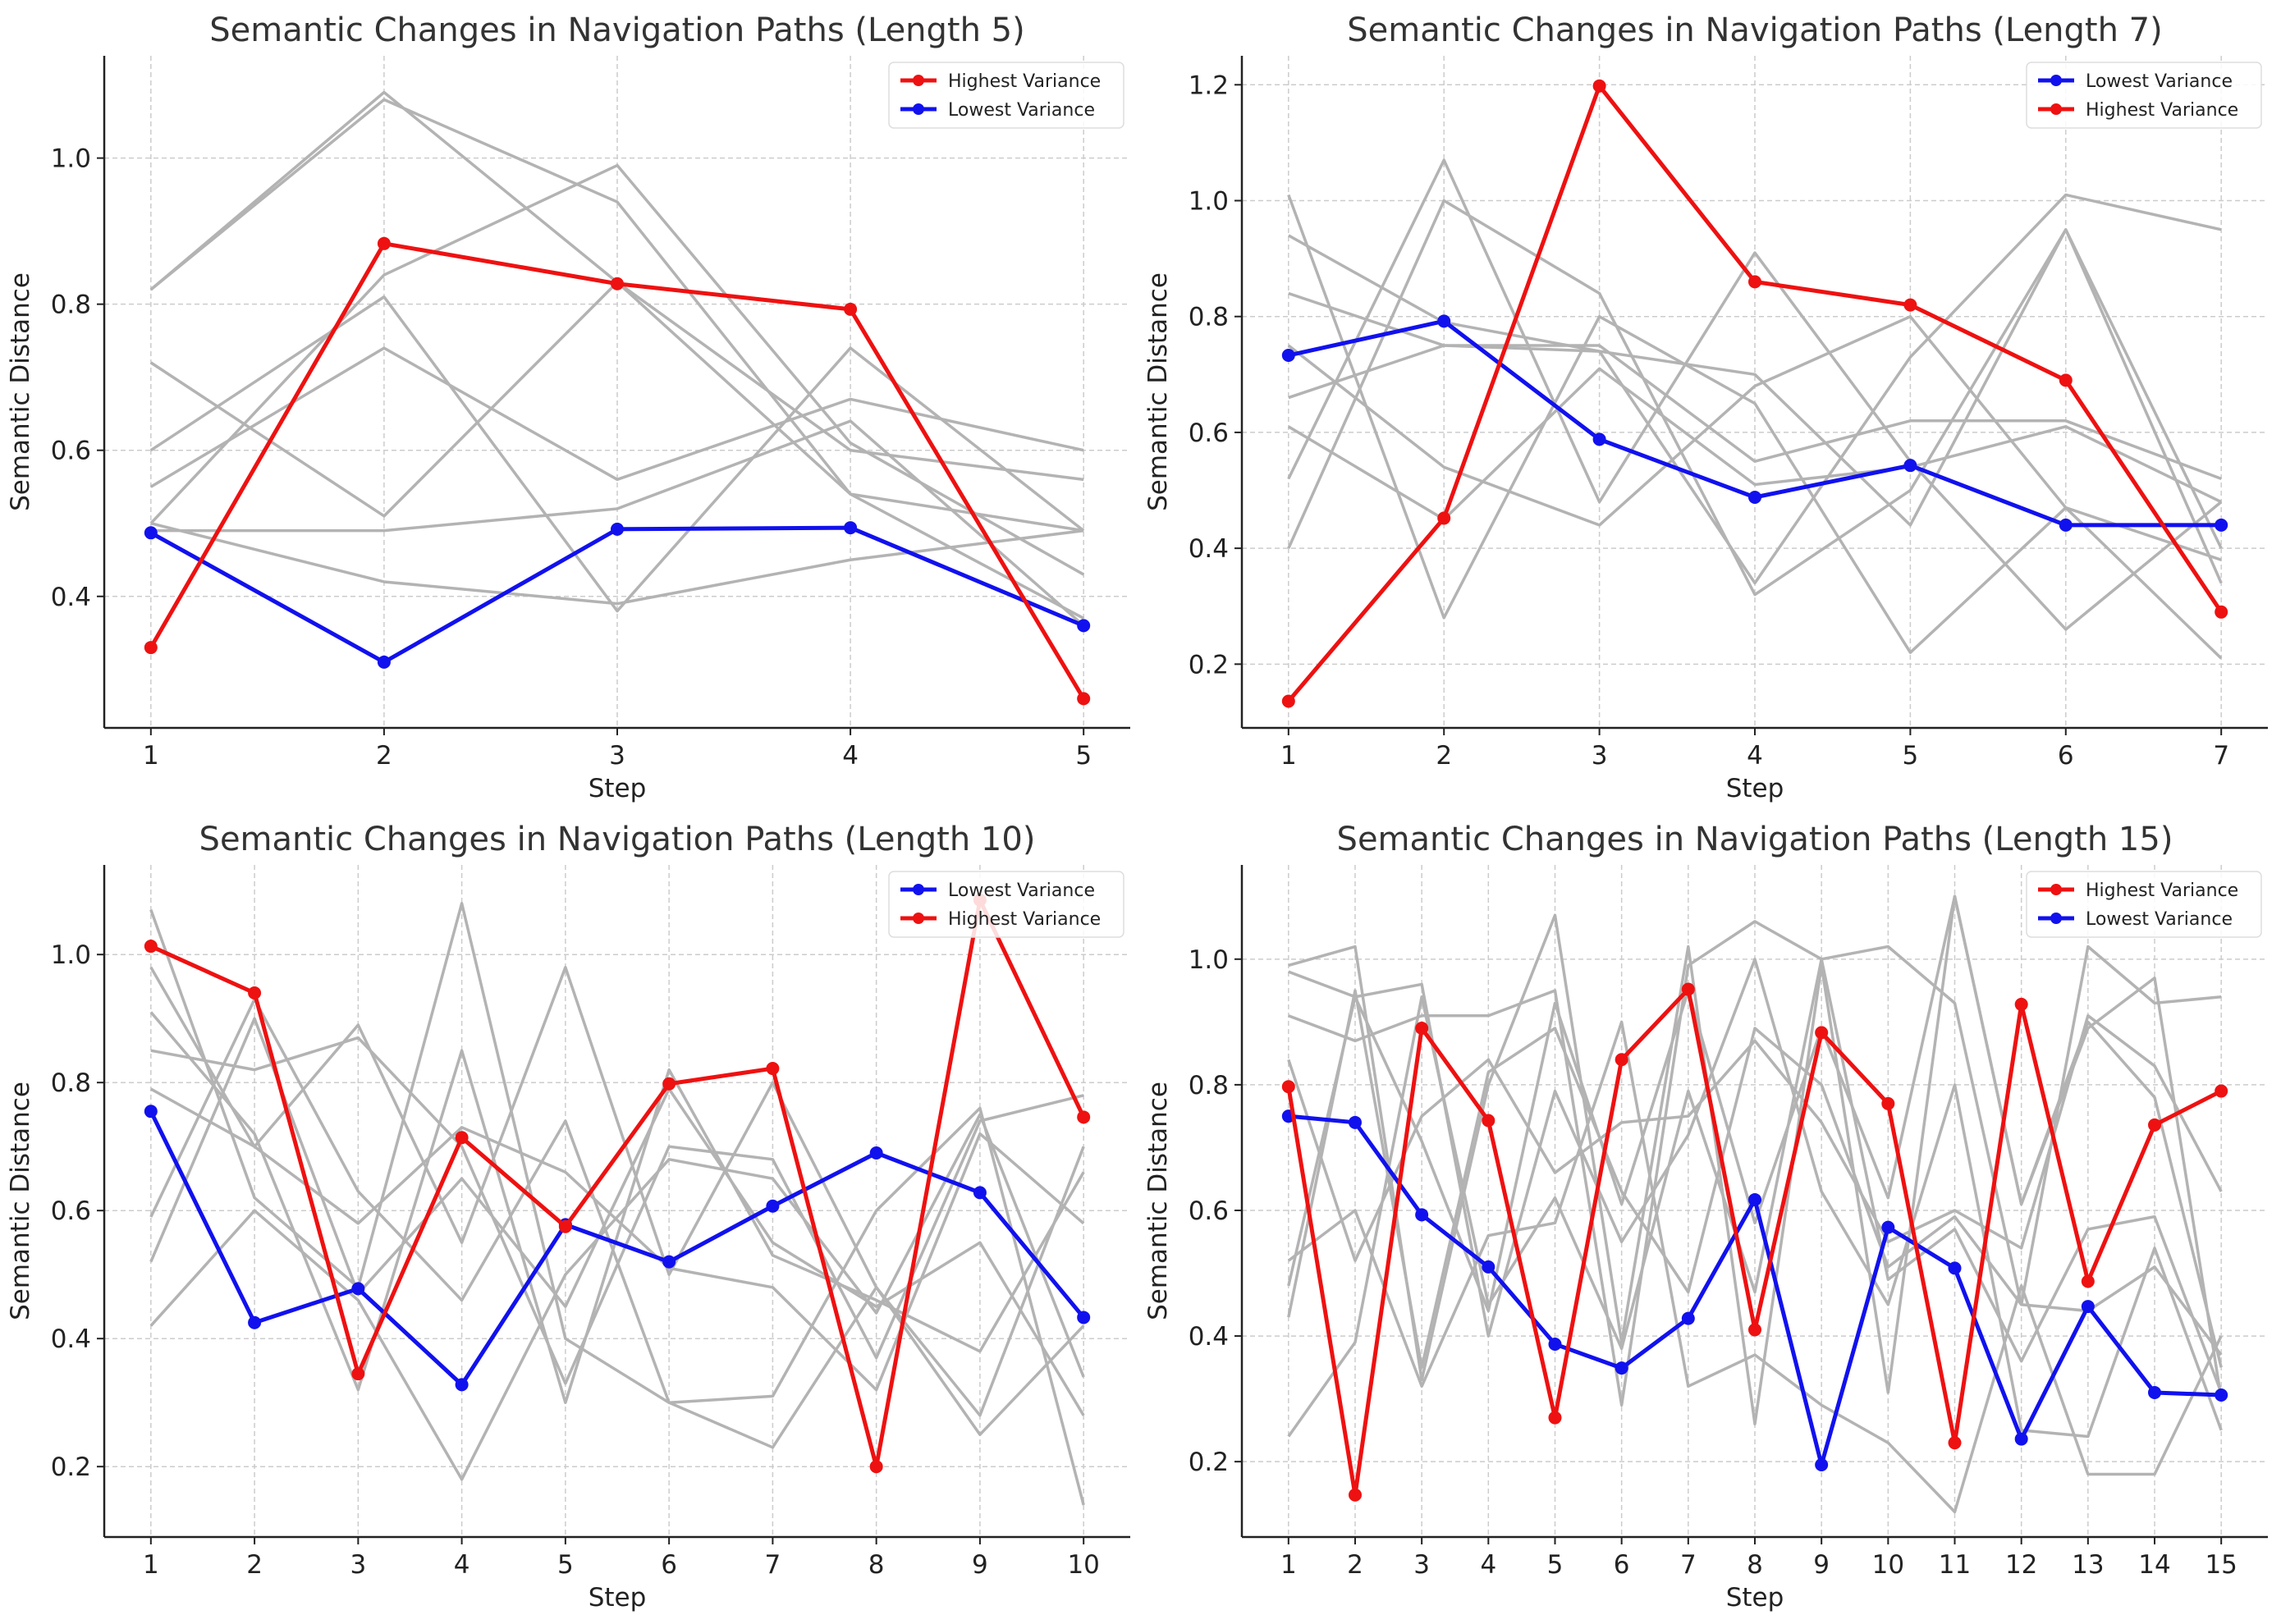  Describe the element at coordinates (850, 756) in the screenshot. I see `x-tick-label: 4` at that location.